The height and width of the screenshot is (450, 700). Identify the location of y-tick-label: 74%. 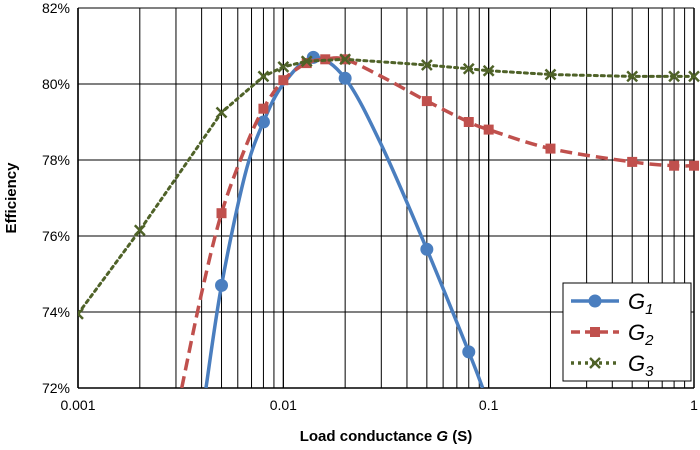
(56, 312).